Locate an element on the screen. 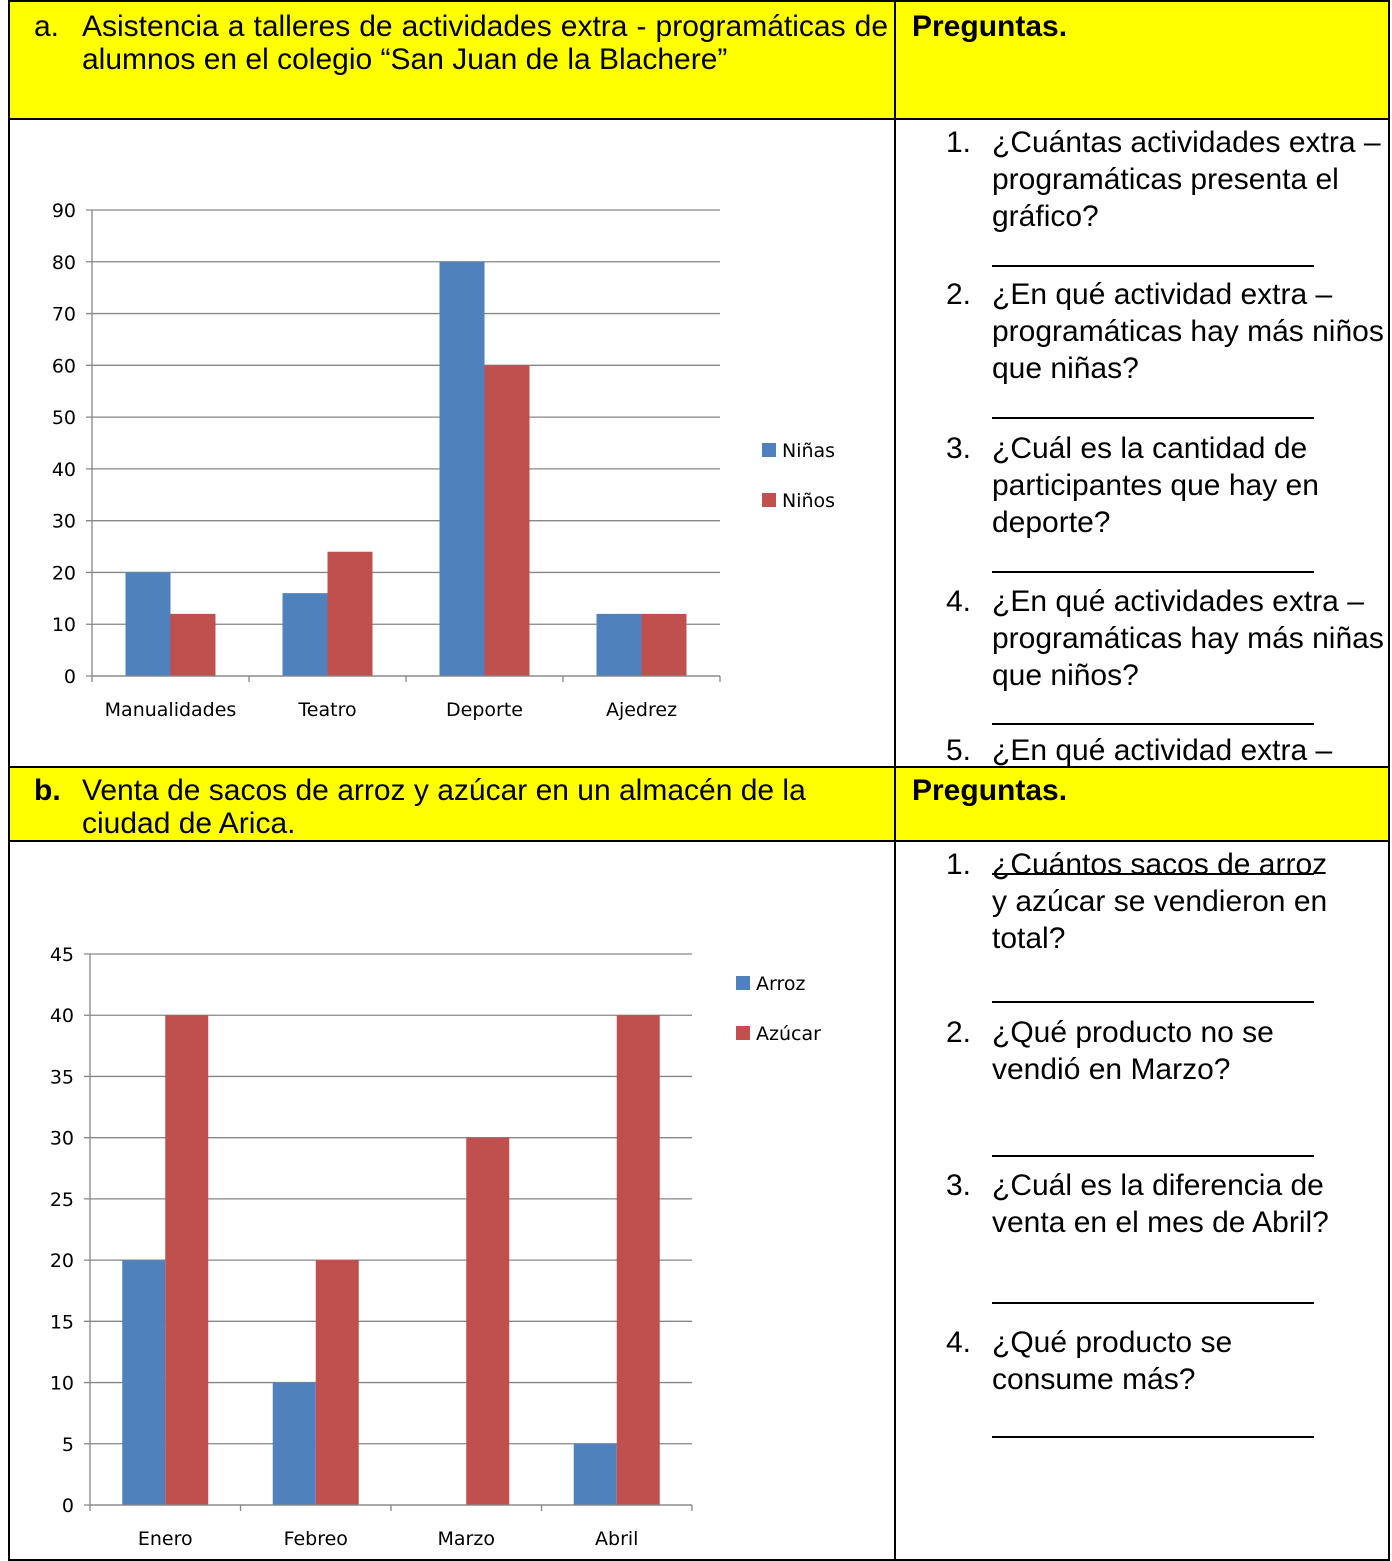 This screenshot has height=1561, width=1392. legend-label: Niños is located at coordinates (808, 501).